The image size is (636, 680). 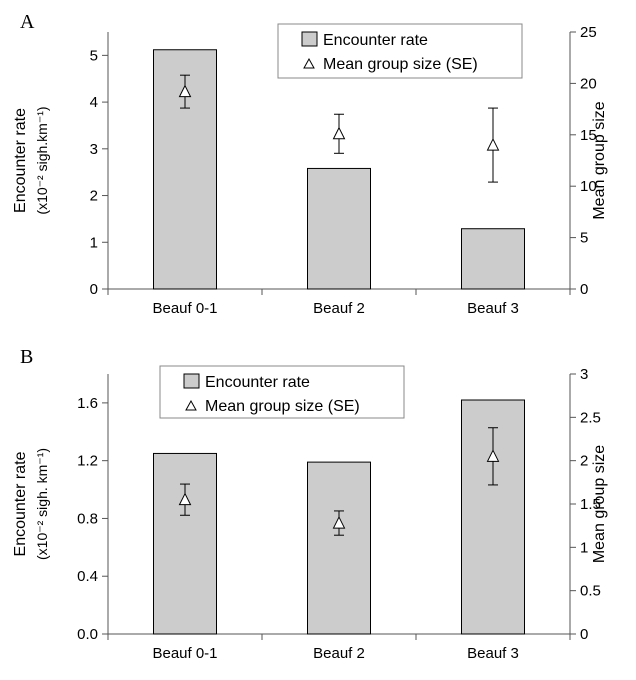 What do you see at coordinates (87, 461) in the screenshot?
I see `y-tick-label-left: 1.2` at bounding box center [87, 461].